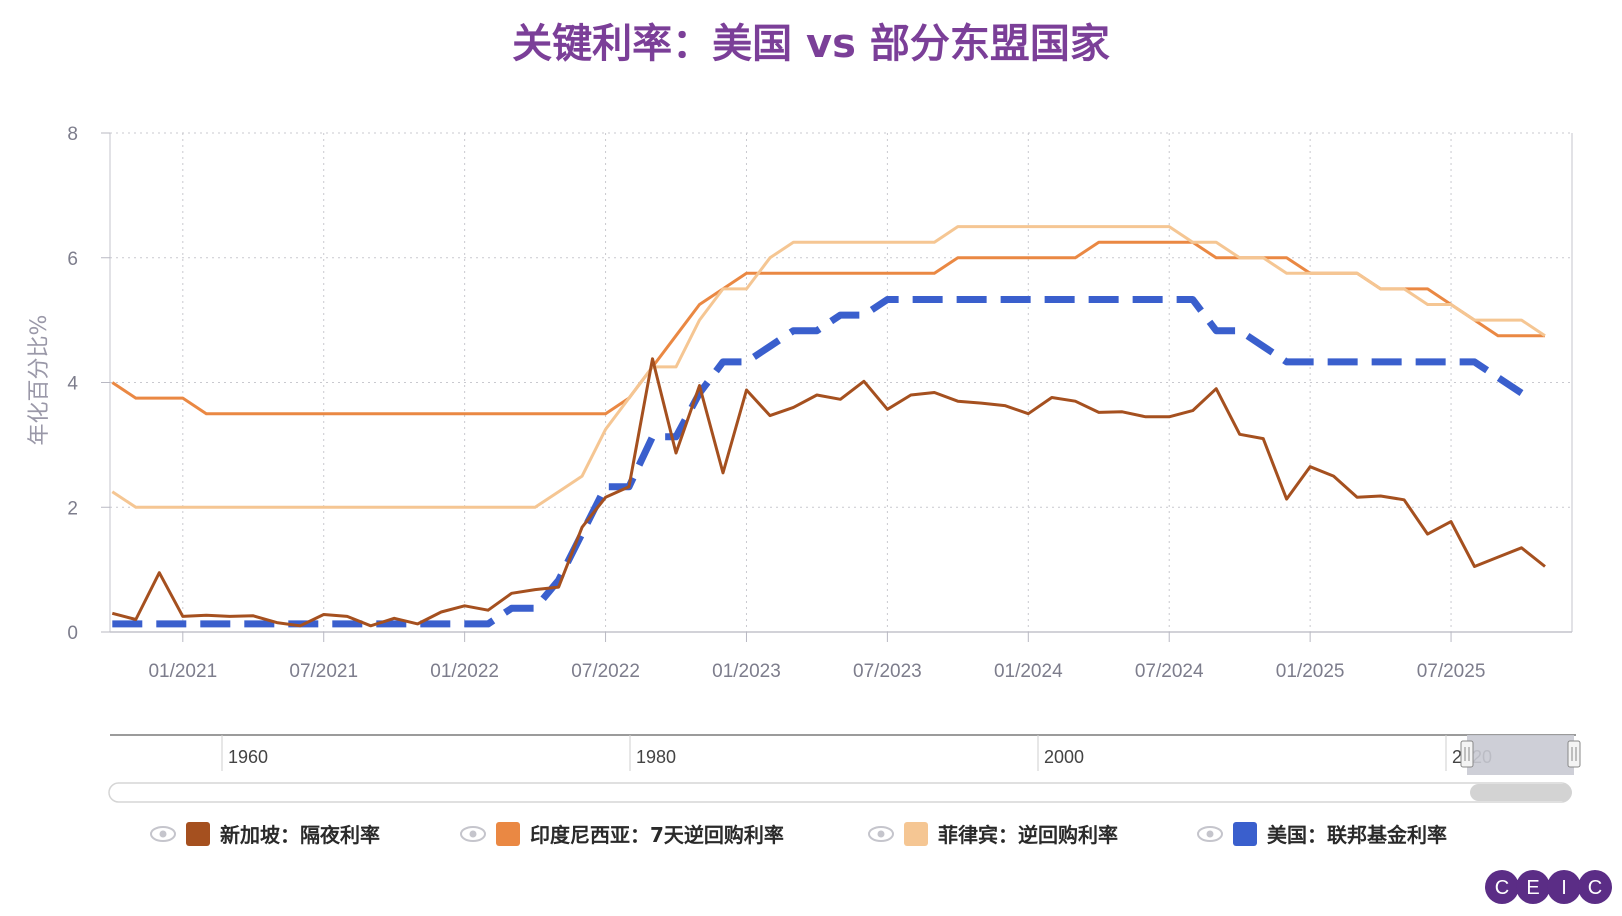  Describe the element at coordinates (856, 753) in the screenshot. I see `navigator-labels: 1960198020002020` at that location.